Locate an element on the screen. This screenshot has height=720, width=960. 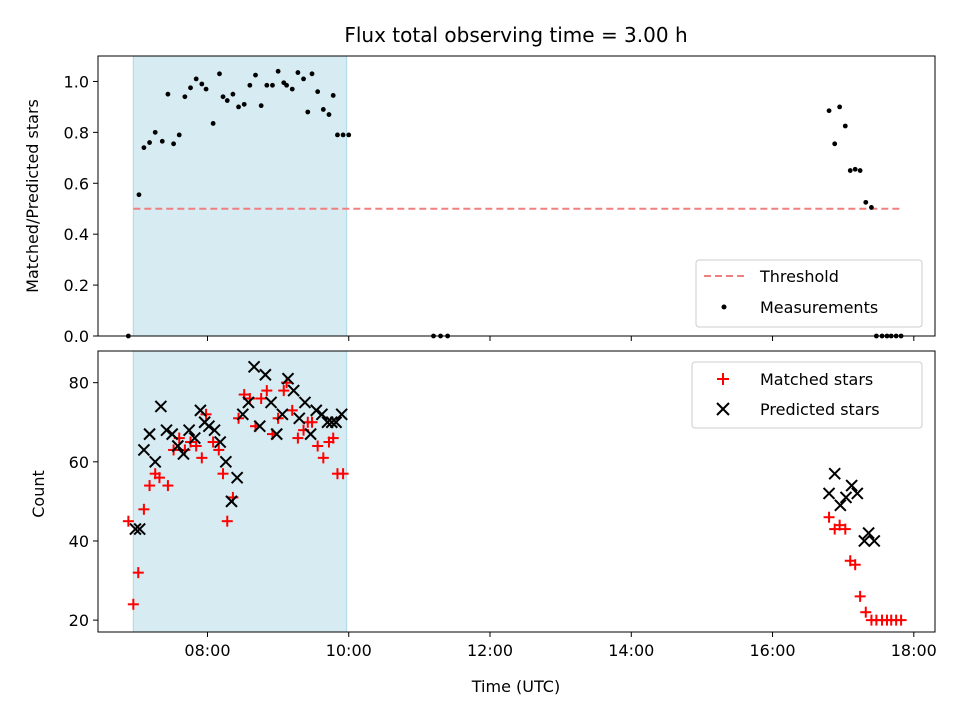
y-tick-label: 20 is located at coordinates (79, 620).